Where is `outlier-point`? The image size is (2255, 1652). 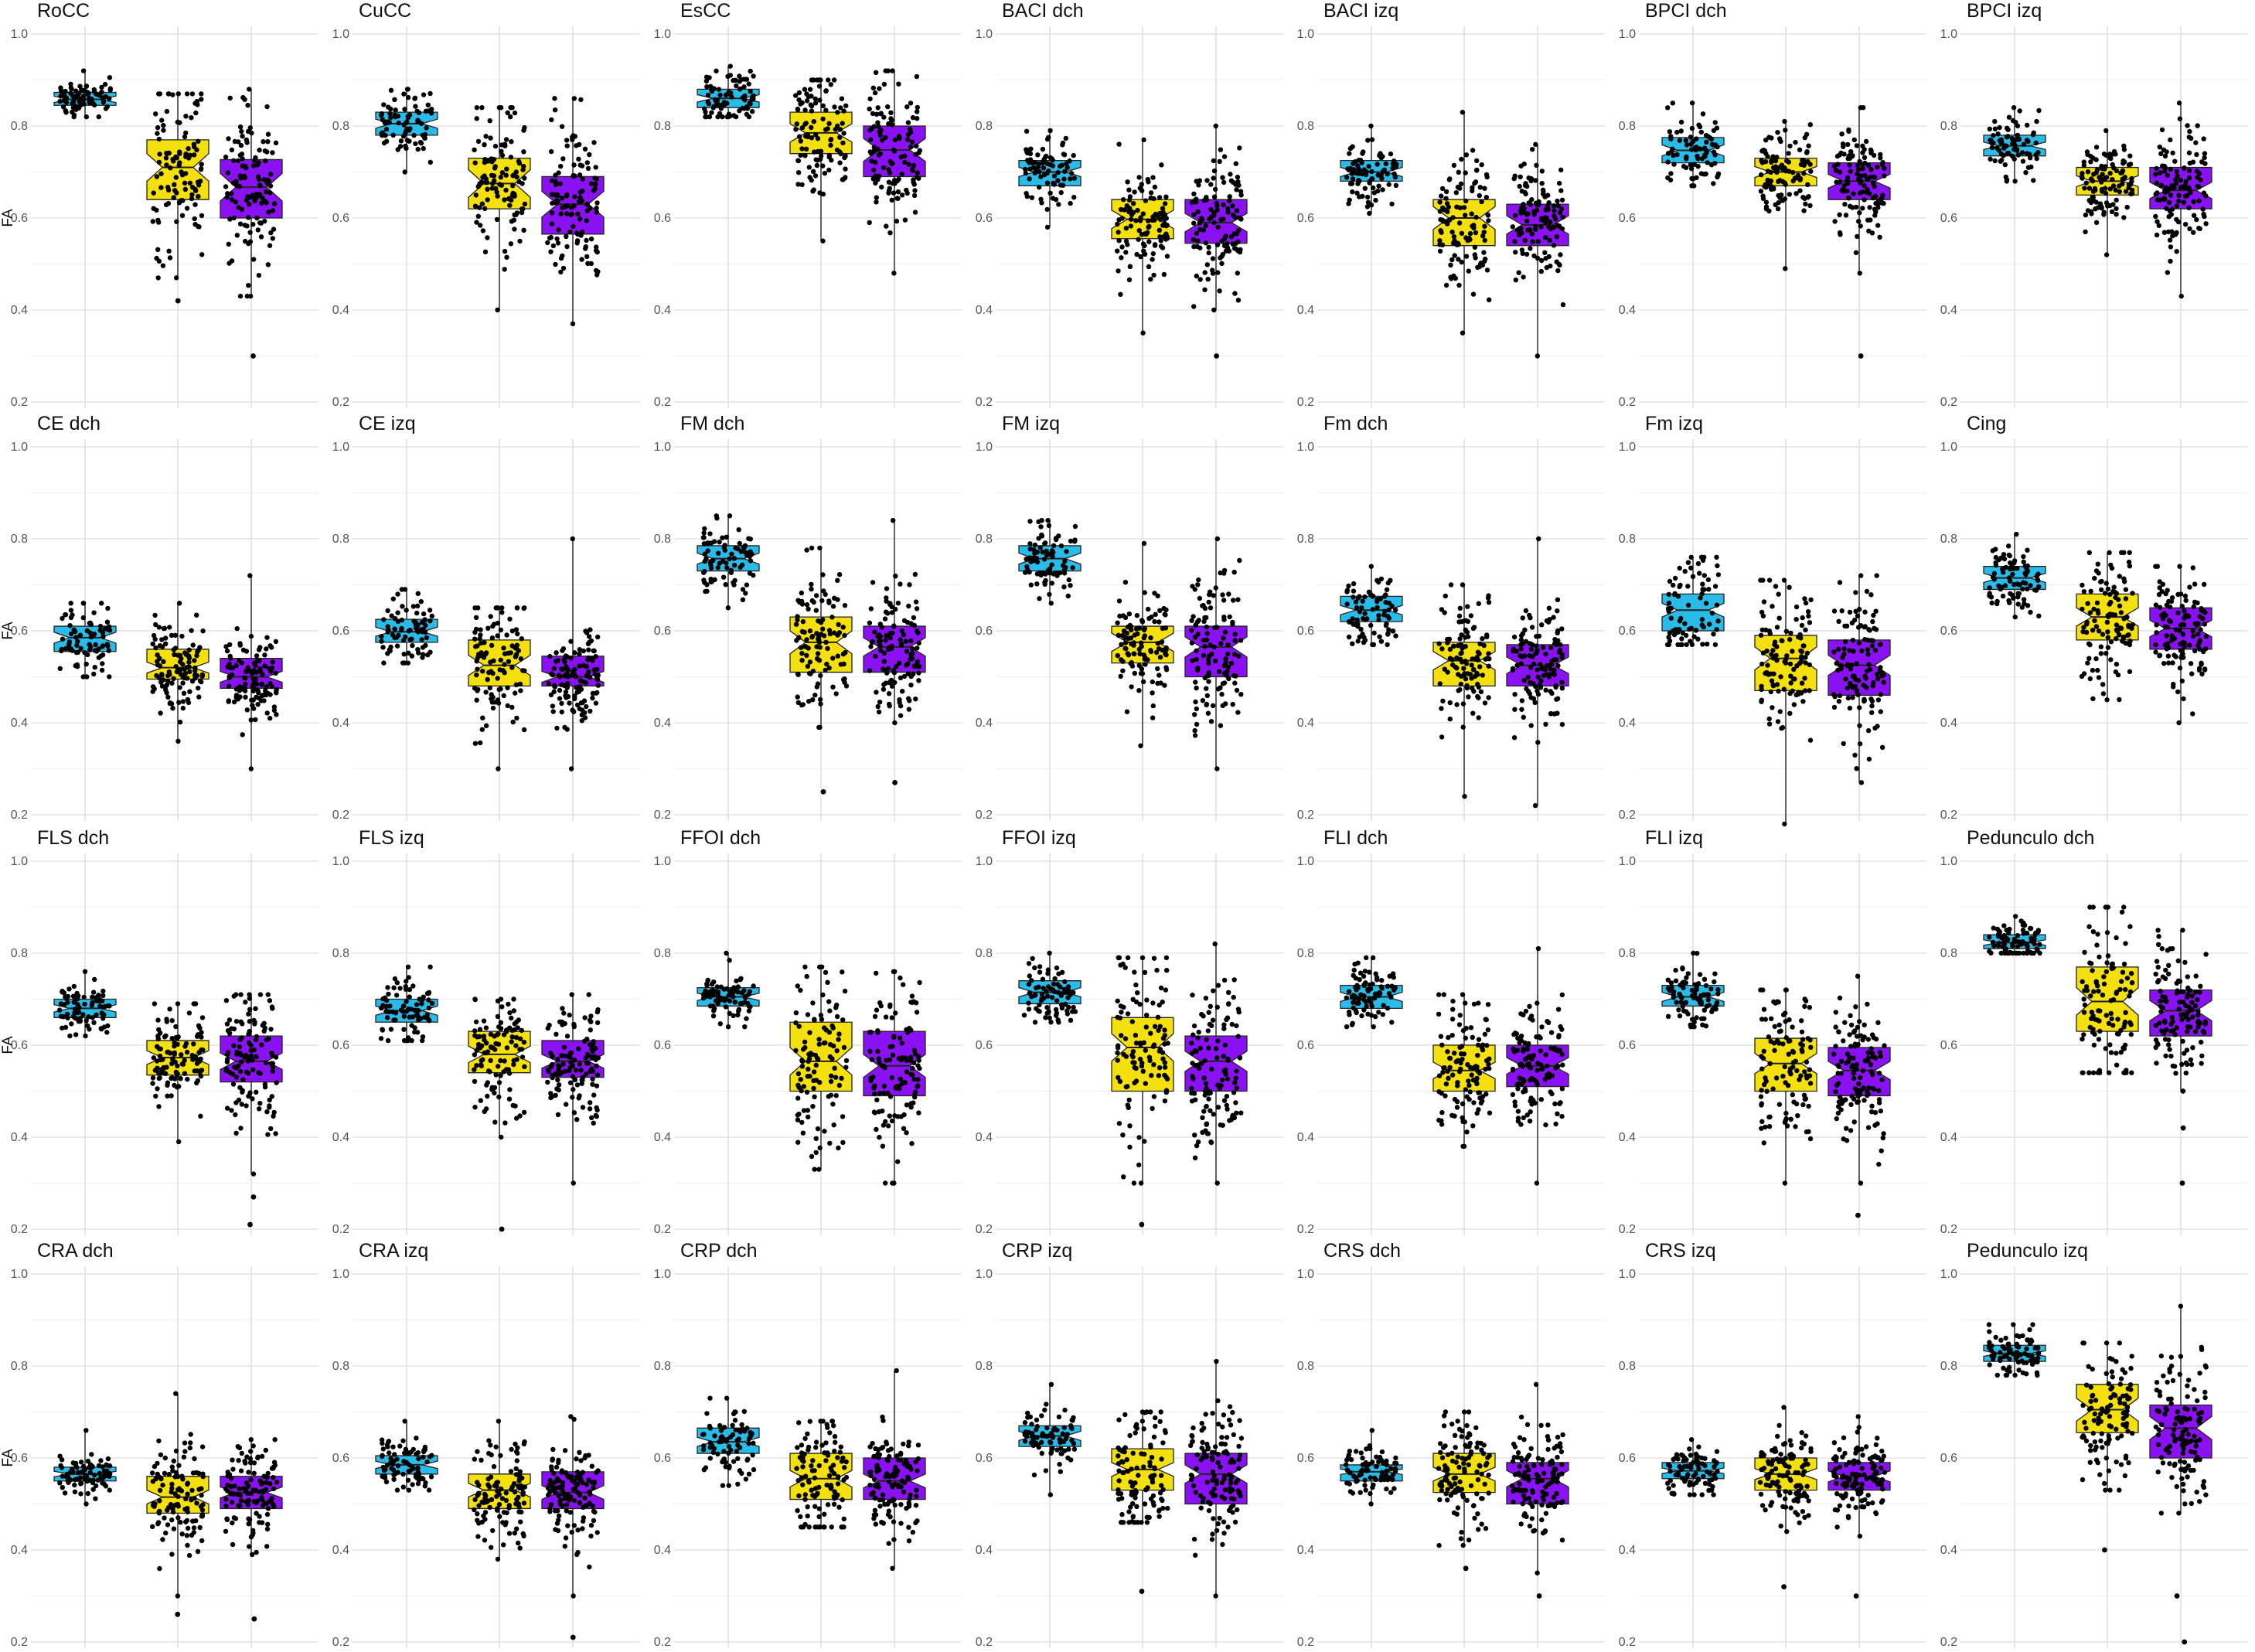 outlier-point is located at coordinates (823, 792).